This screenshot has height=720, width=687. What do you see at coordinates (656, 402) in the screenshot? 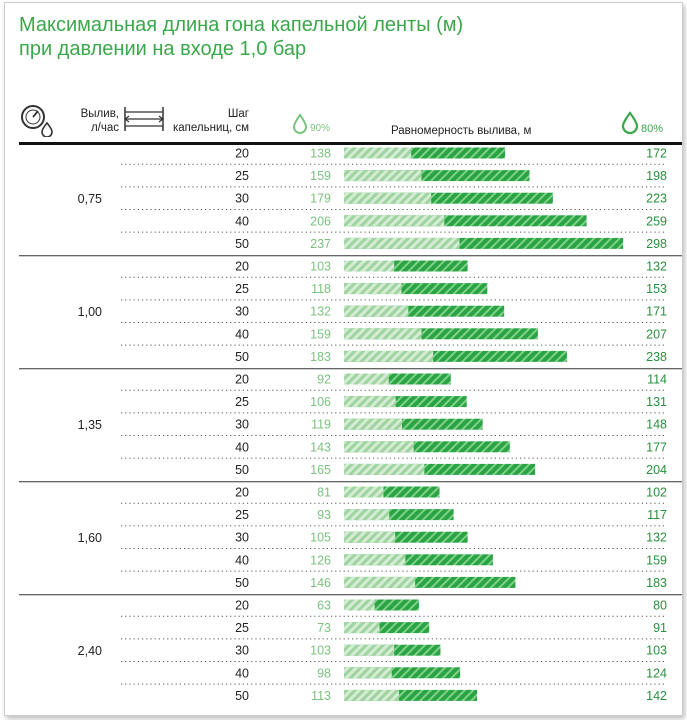
I see `p80-value: 131` at bounding box center [656, 402].